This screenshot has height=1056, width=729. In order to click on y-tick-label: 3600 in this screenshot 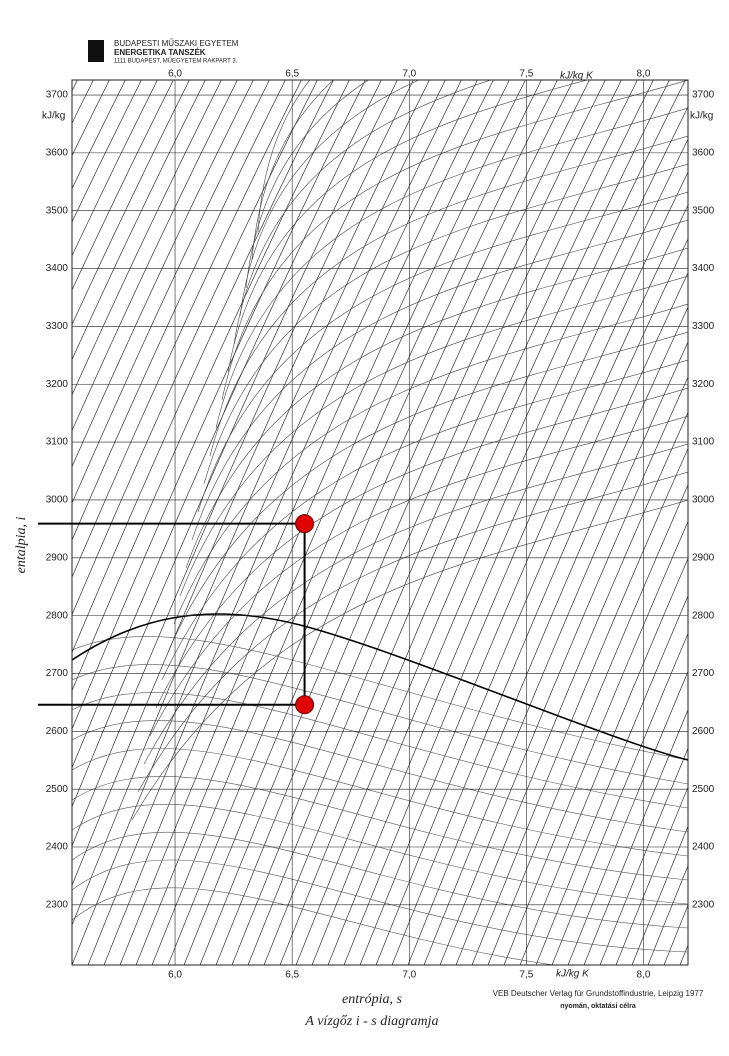, I will do `click(703, 153)`.